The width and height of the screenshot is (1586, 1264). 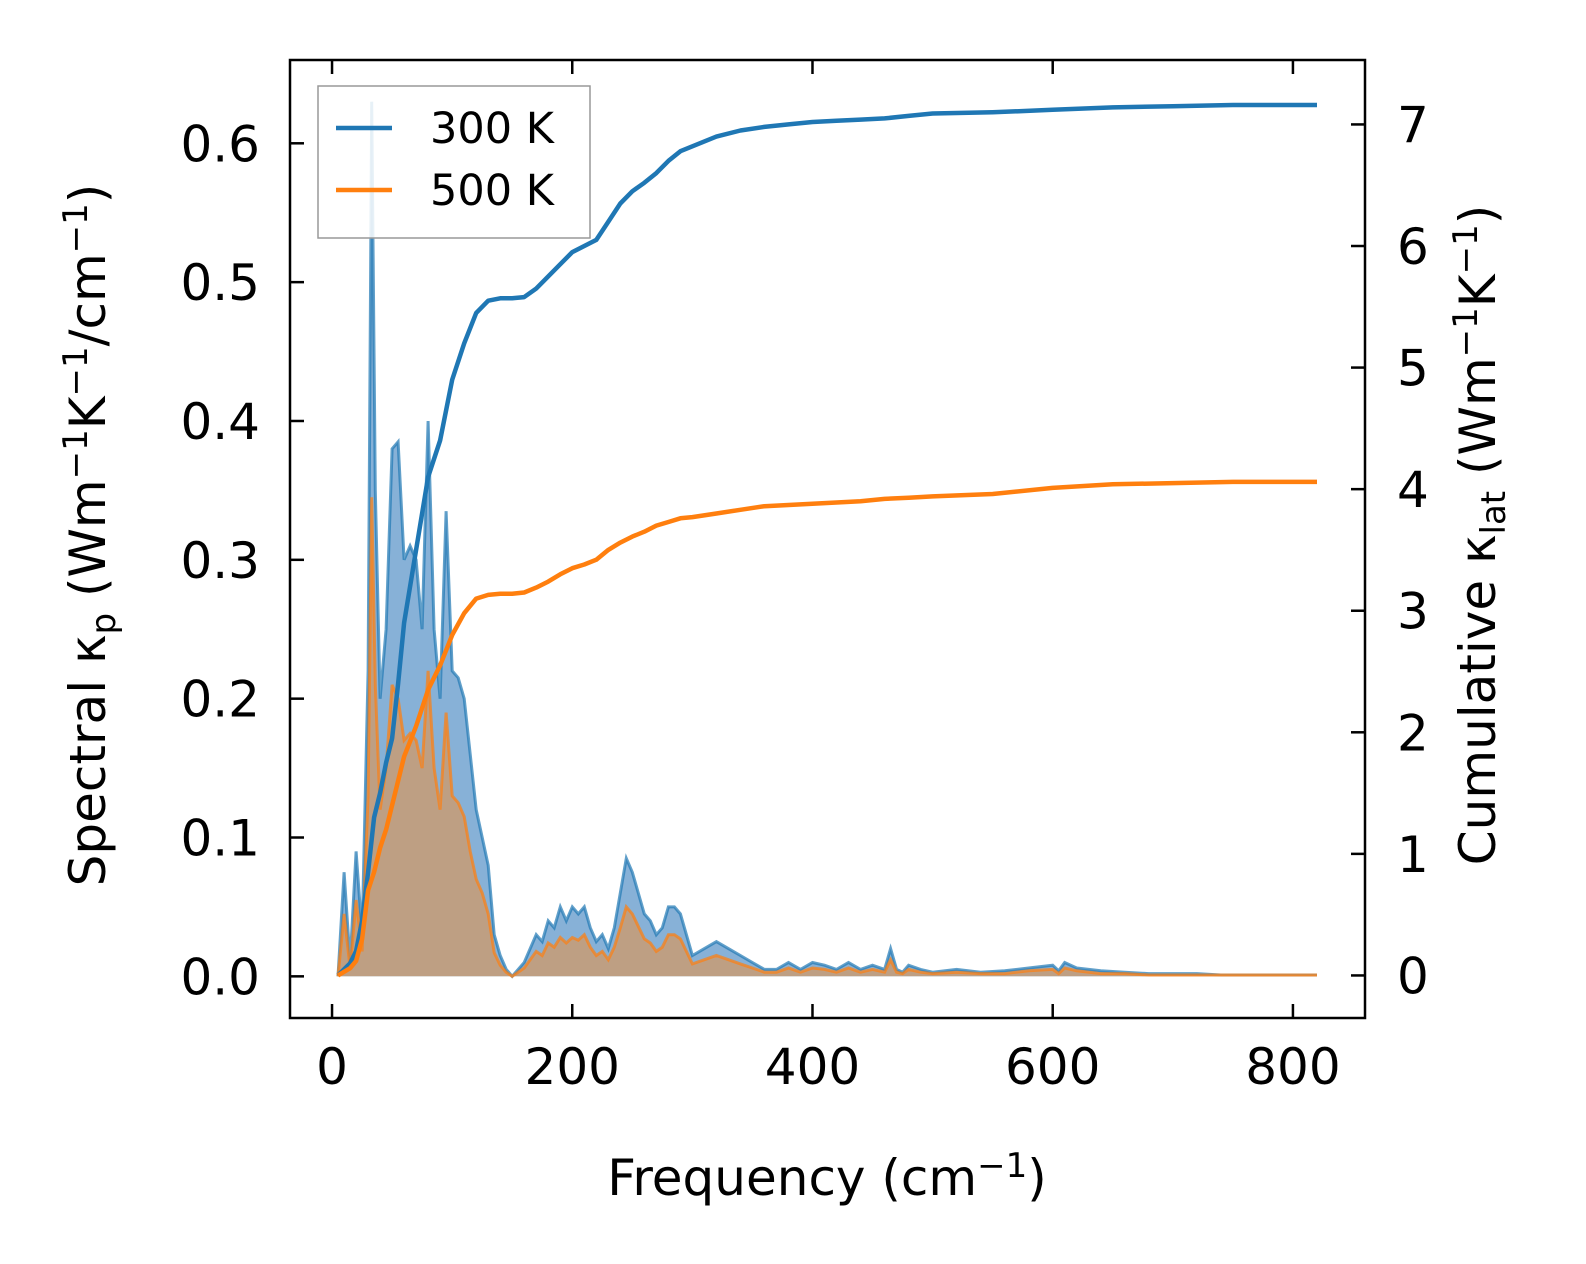 I want to click on y-right-tick-label: 1, so click(x=1413, y=855).